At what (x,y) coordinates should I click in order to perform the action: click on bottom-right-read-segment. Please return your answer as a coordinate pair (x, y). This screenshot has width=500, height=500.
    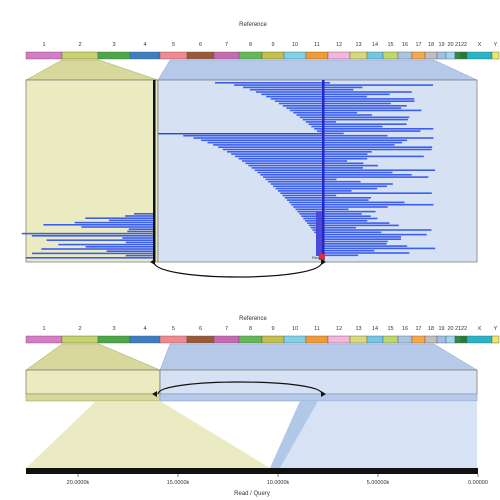
    Looking at the image, I should click on (318, 397).